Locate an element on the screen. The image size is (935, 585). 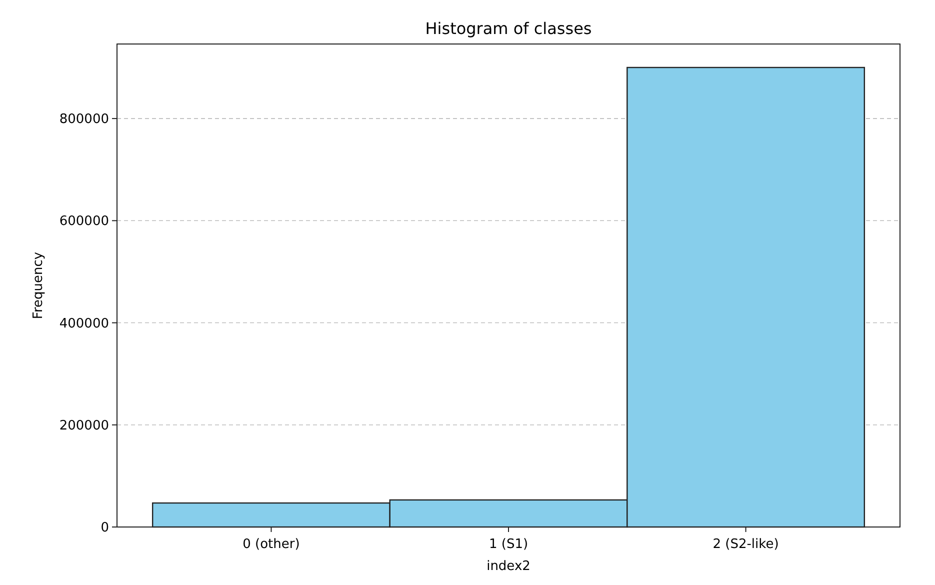
y-axis-title: Frequency is located at coordinates (38, 286).